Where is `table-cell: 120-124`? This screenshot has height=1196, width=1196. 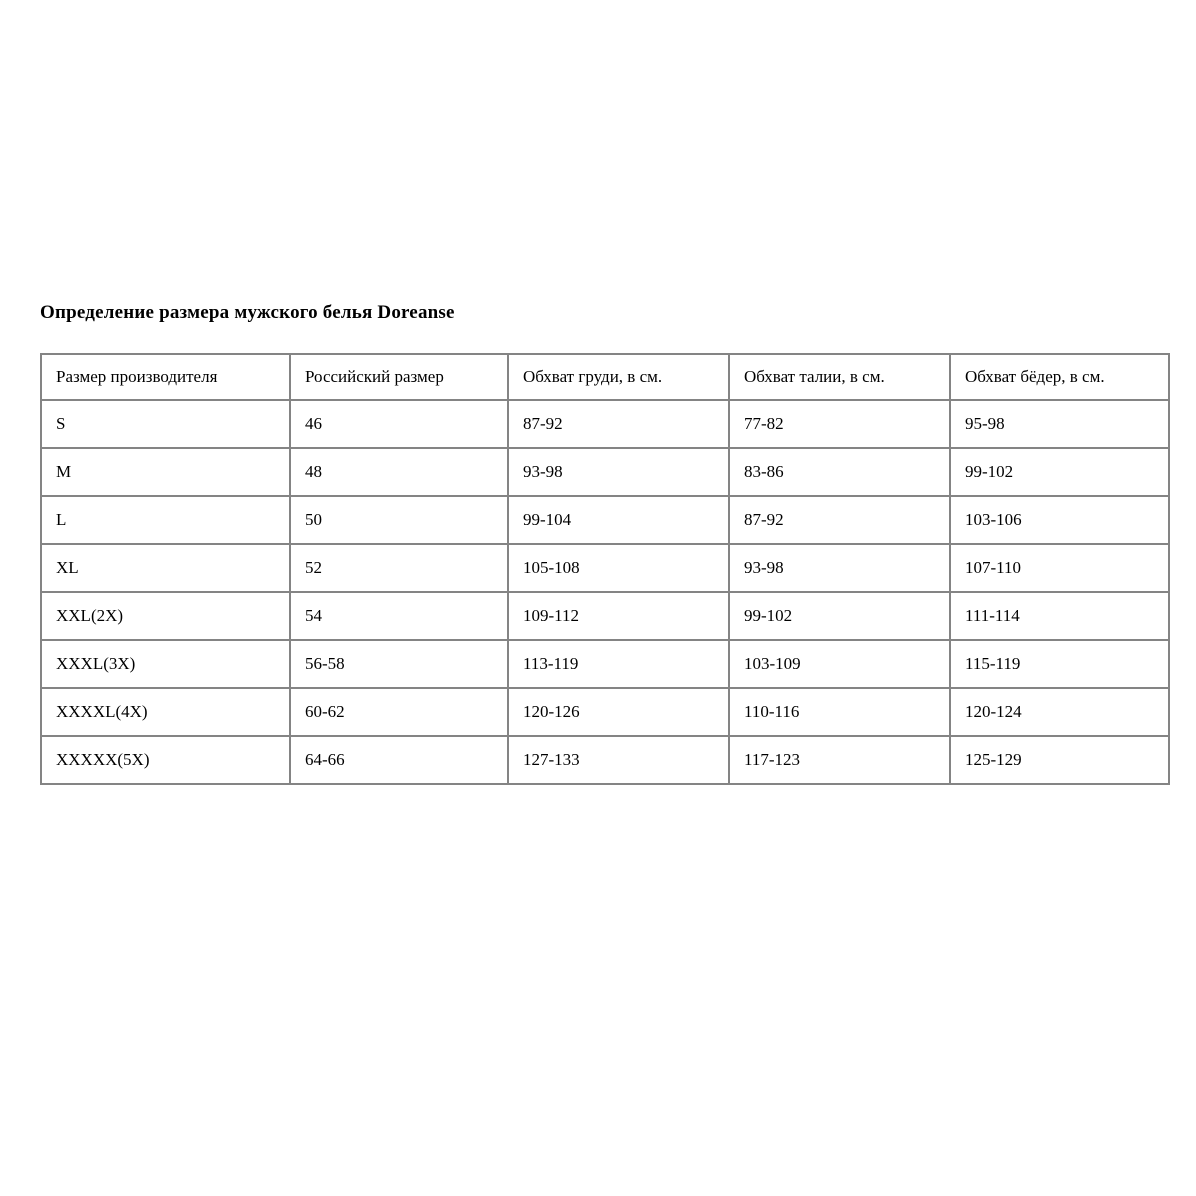
table-cell: 120-124 is located at coordinates (1059, 712).